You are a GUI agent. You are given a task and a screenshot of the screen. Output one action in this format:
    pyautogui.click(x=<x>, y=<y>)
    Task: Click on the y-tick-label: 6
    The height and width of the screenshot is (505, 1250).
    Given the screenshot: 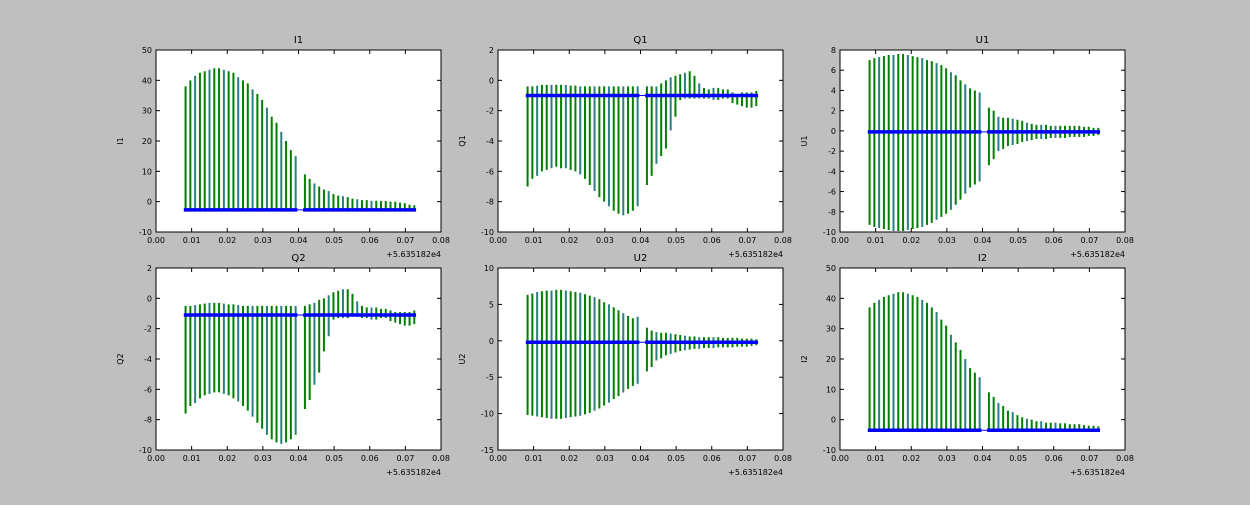 What is the action you would take?
    pyautogui.click(x=833, y=70)
    